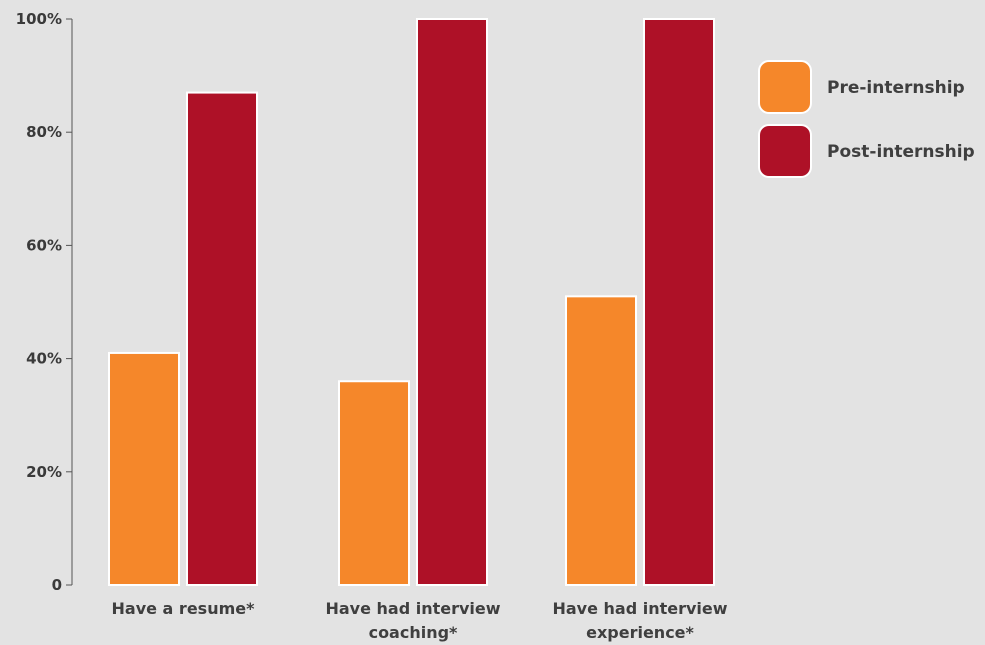 Image resolution: width=985 pixels, height=645 pixels. Describe the element at coordinates (44, 302) in the screenshot. I see `y-axis-ticks: 0 20% 40% 60% 80% 100%` at that location.